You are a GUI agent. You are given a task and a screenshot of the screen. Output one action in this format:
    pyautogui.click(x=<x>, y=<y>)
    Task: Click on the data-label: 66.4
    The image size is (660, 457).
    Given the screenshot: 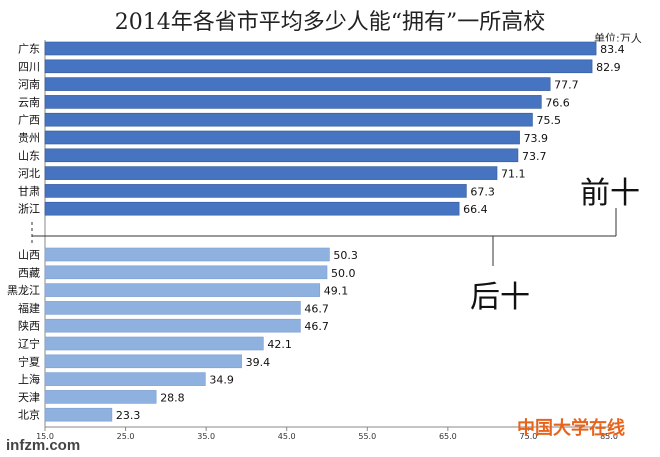 What is the action you would take?
    pyautogui.click(x=475, y=209)
    